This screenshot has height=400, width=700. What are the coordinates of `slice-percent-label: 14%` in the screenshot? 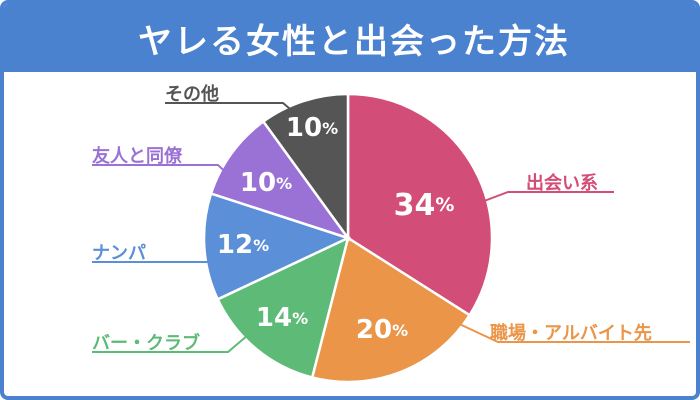 It's located at (282, 318).